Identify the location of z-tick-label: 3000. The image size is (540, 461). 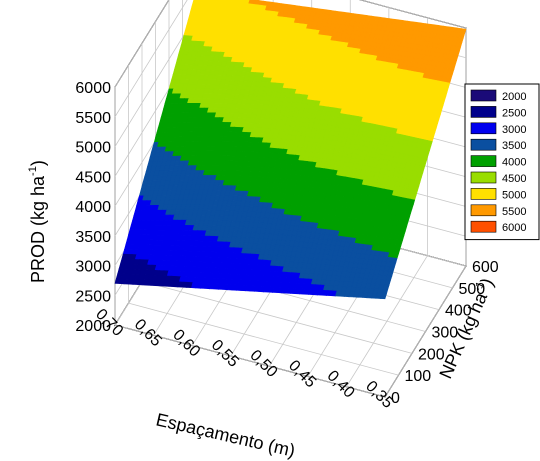
(93, 267).